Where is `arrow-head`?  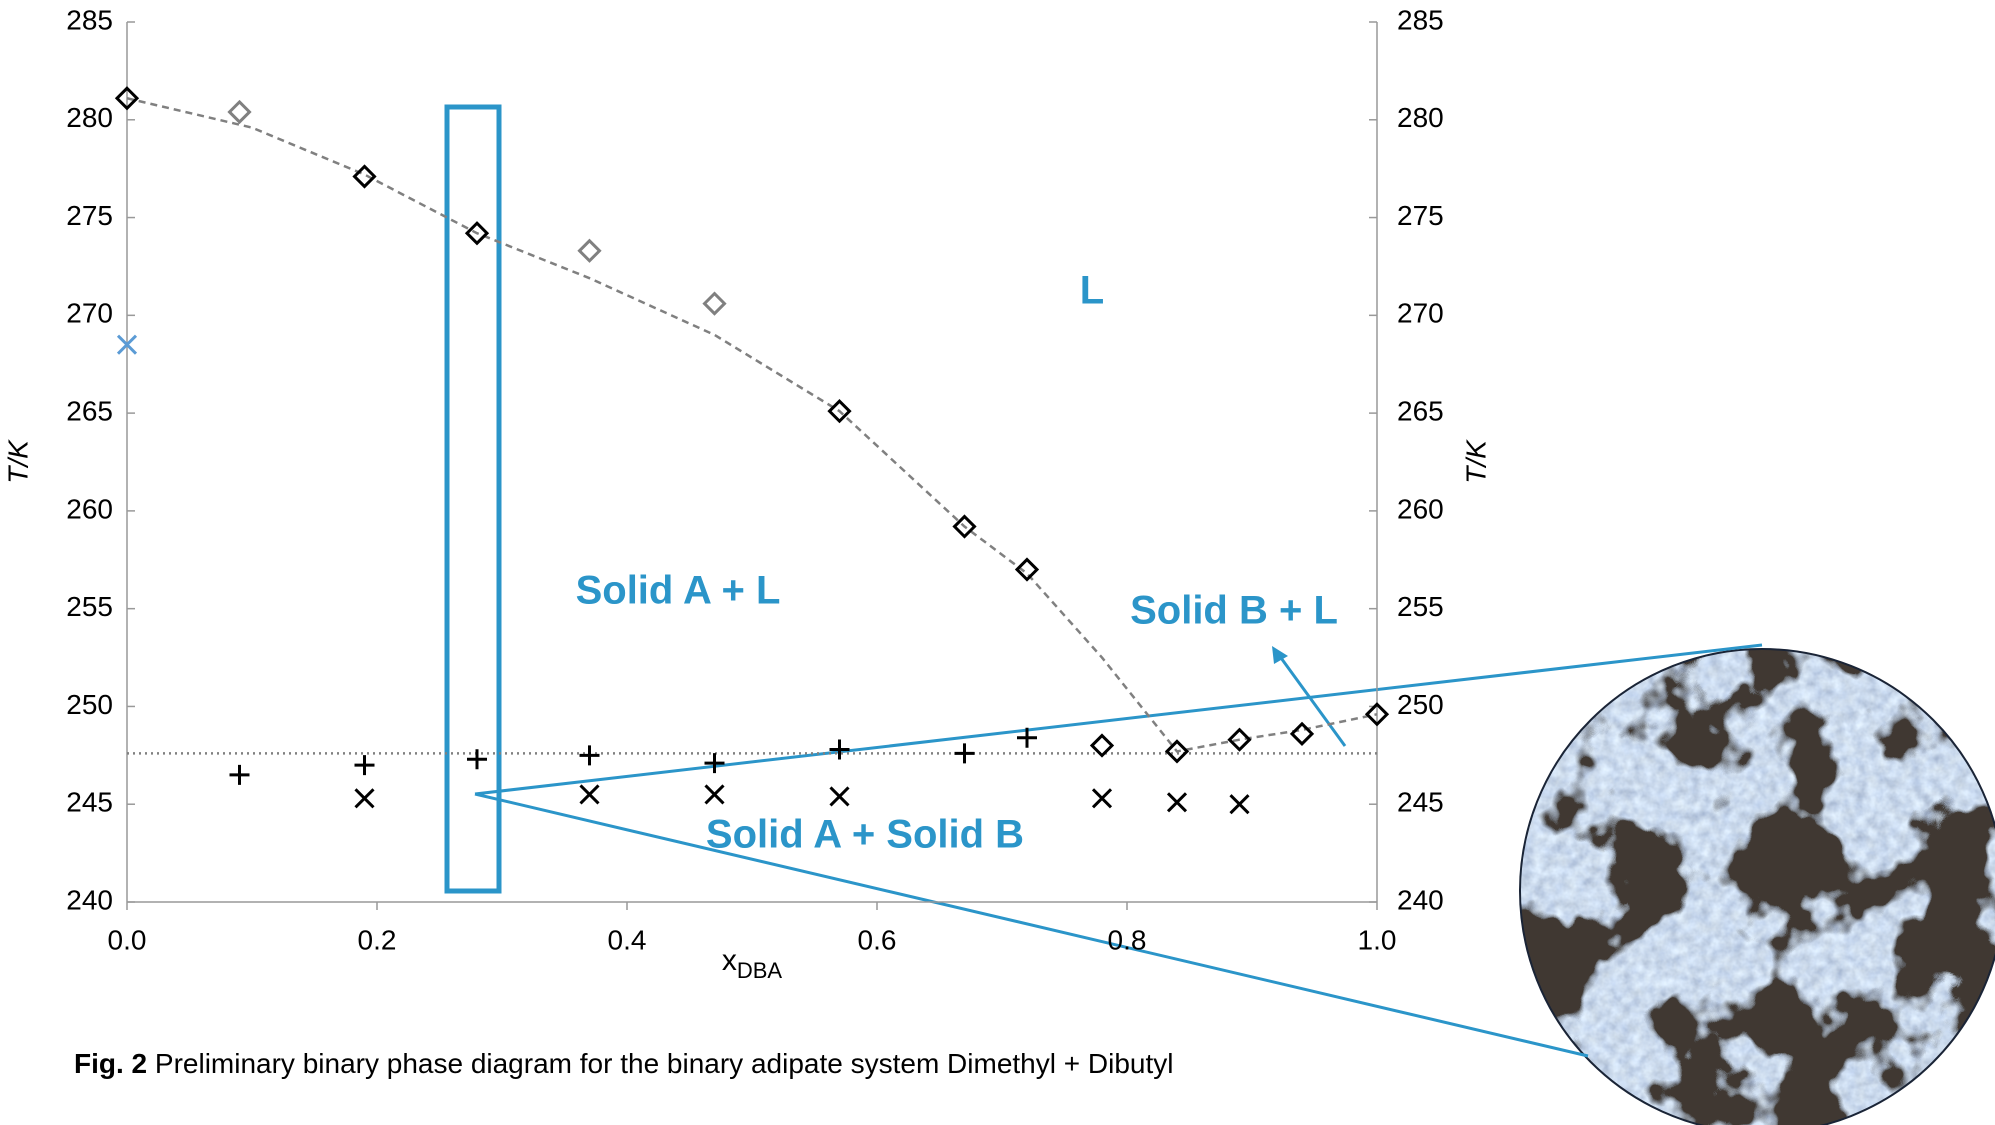
arrow-head is located at coordinates (1280, 655).